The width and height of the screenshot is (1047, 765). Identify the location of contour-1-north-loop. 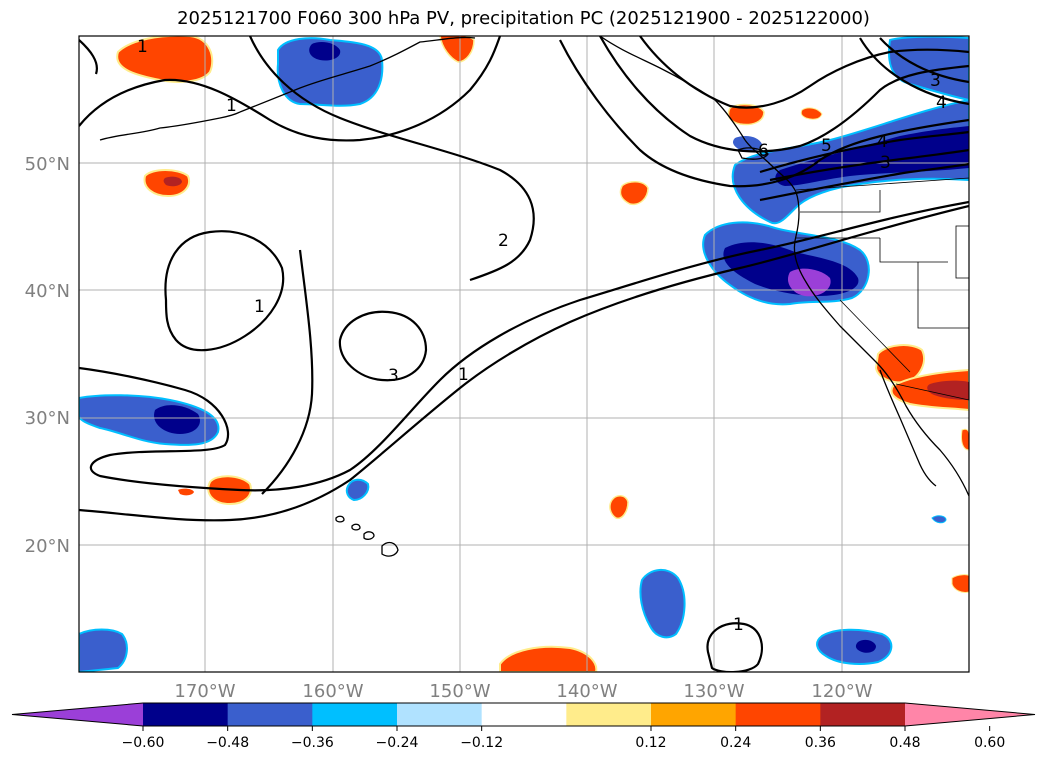
(88, 57).